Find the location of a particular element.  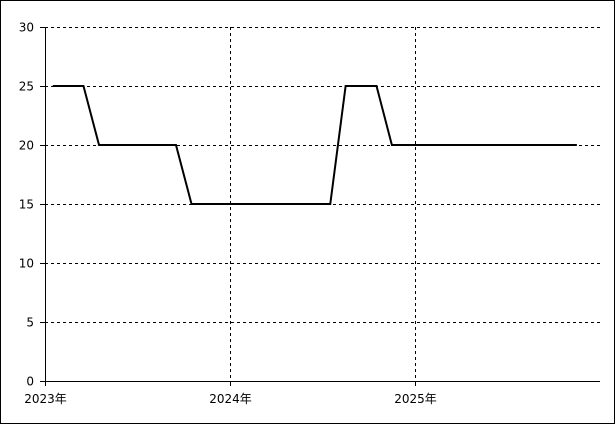

y-tick-label: 5 is located at coordinates (30, 323).